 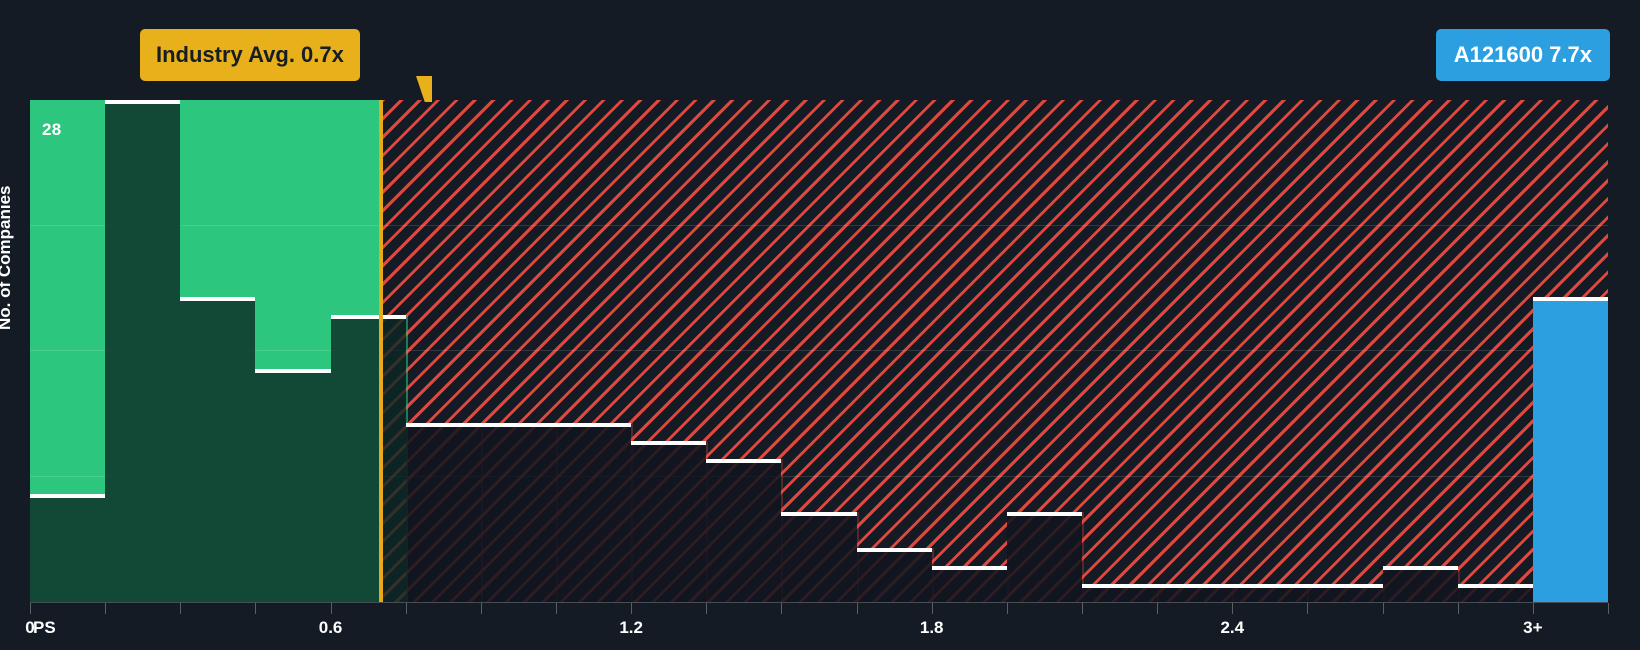 What do you see at coordinates (44, 627) in the screenshot?
I see `x-axis-name: PS` at bounding box center [44, 627].